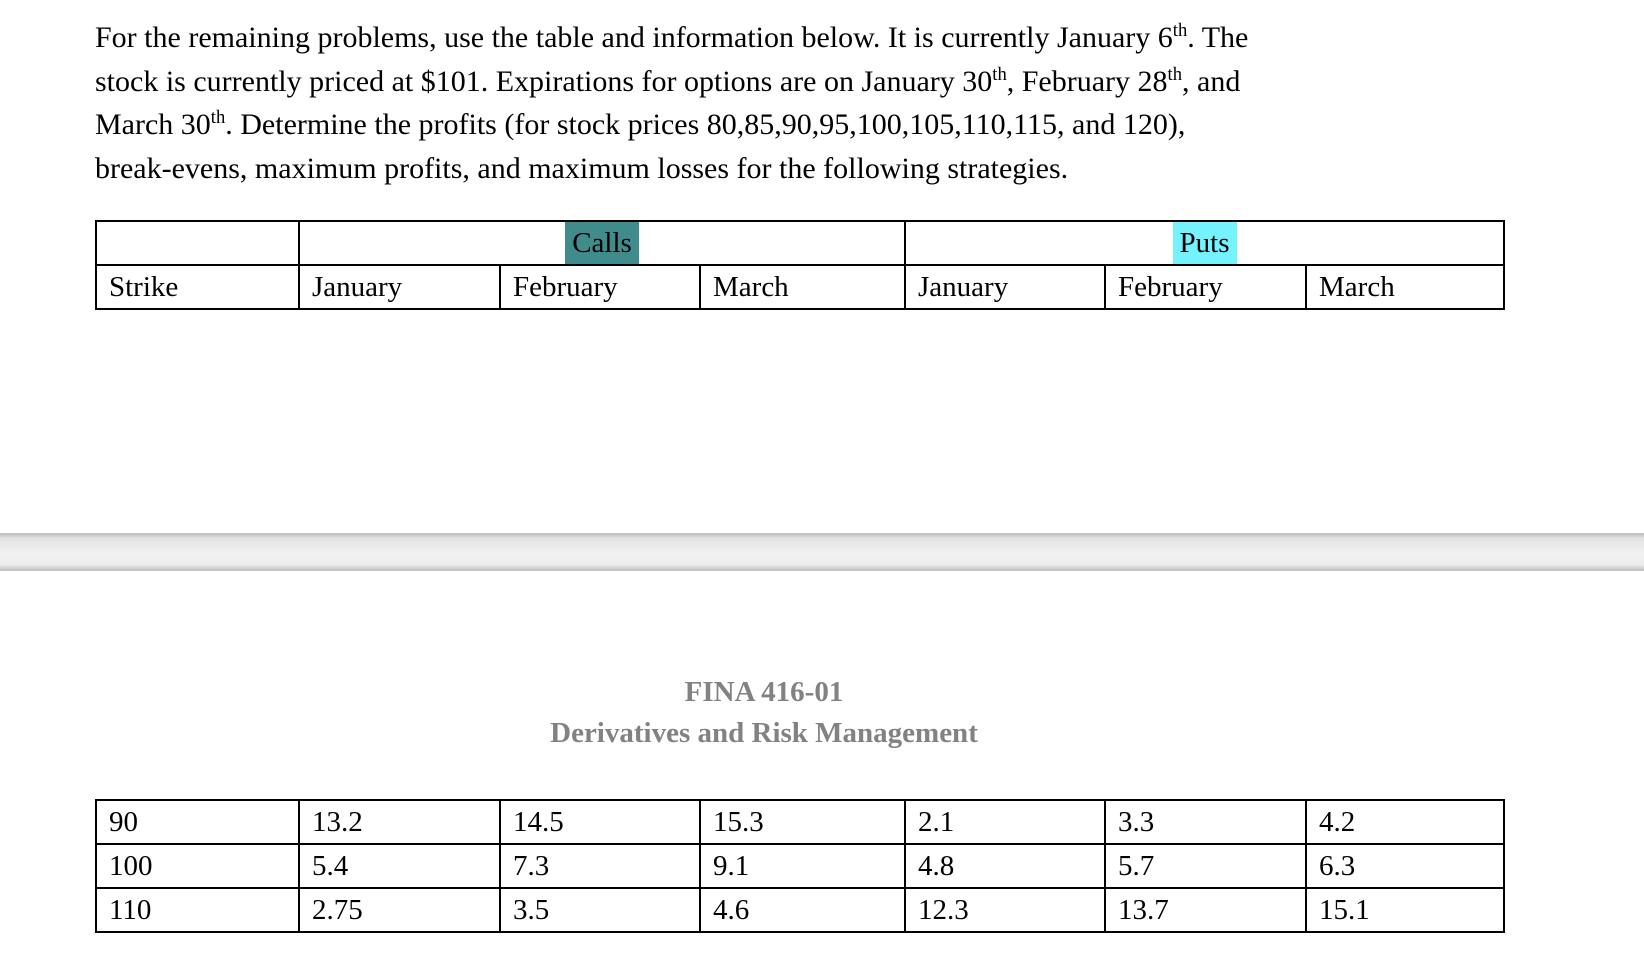 The height and width of the screenshot is (962, 1644). I want to click on column-header-calls-february: February, so click(600, 287).